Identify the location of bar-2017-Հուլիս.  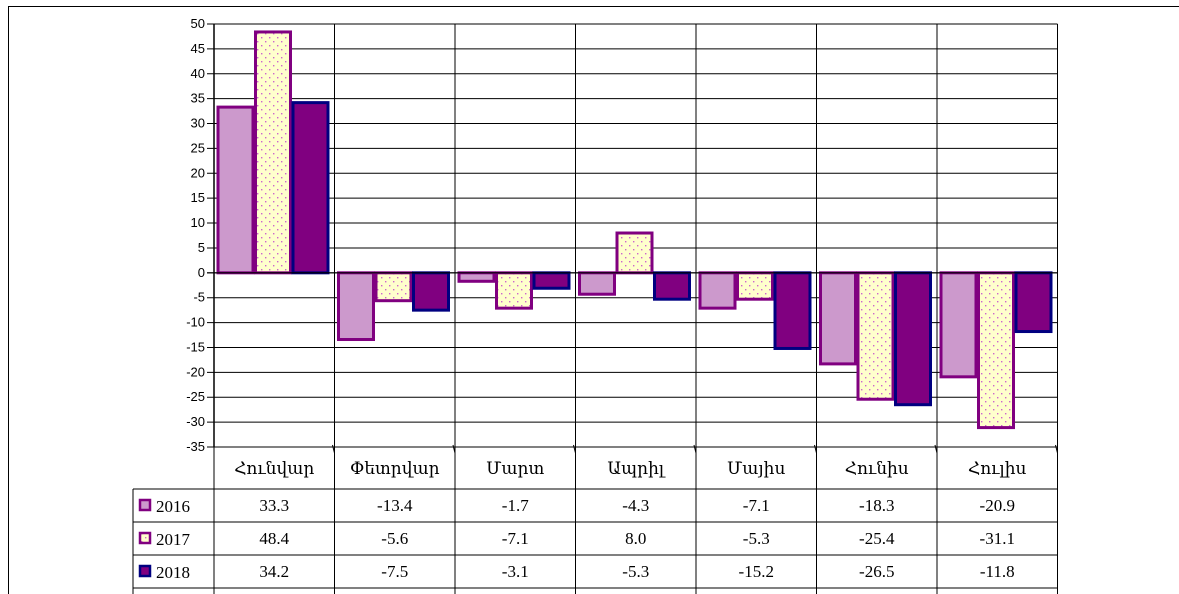
(996, 350).